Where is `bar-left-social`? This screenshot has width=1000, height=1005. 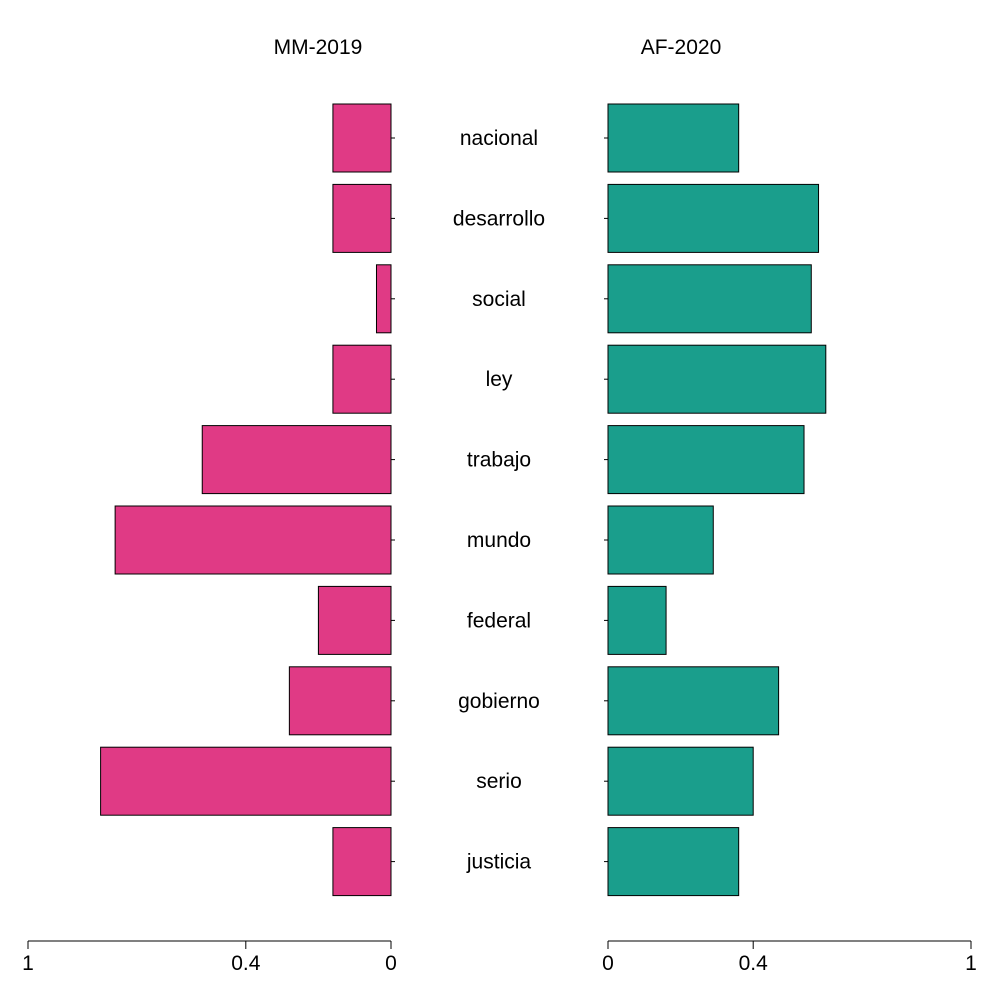 bar-left-social is located at coordinates (383, 299).